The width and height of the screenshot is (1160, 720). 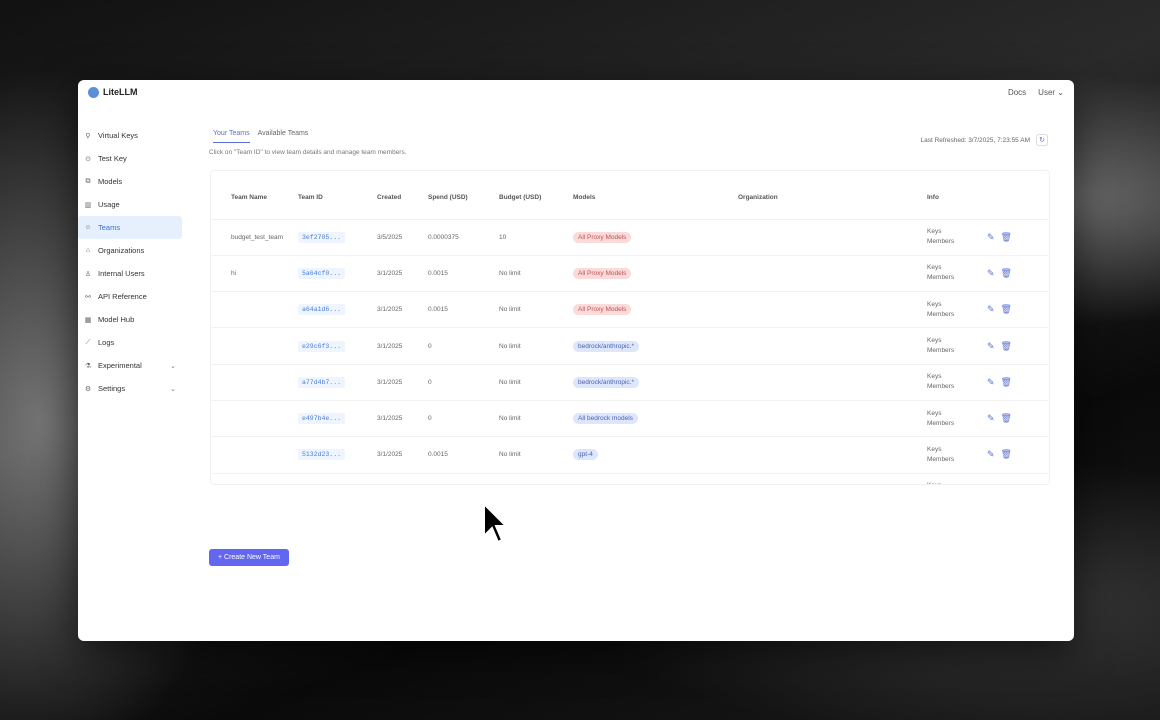 I want to click on model-badge: gpt-4, so click(x=585, y=455).